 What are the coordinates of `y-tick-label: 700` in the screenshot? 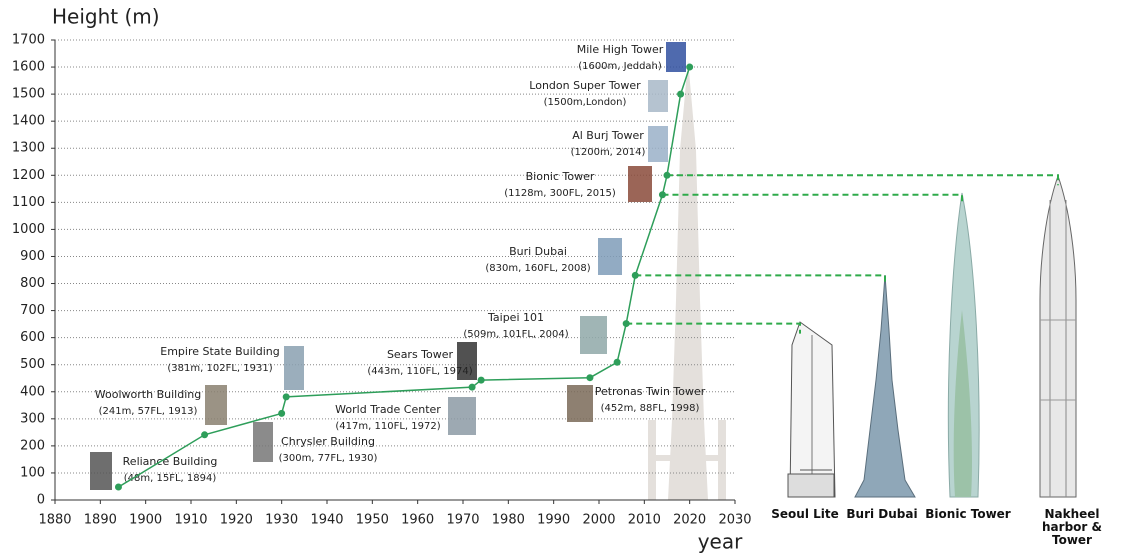 It's located at (32, 310).